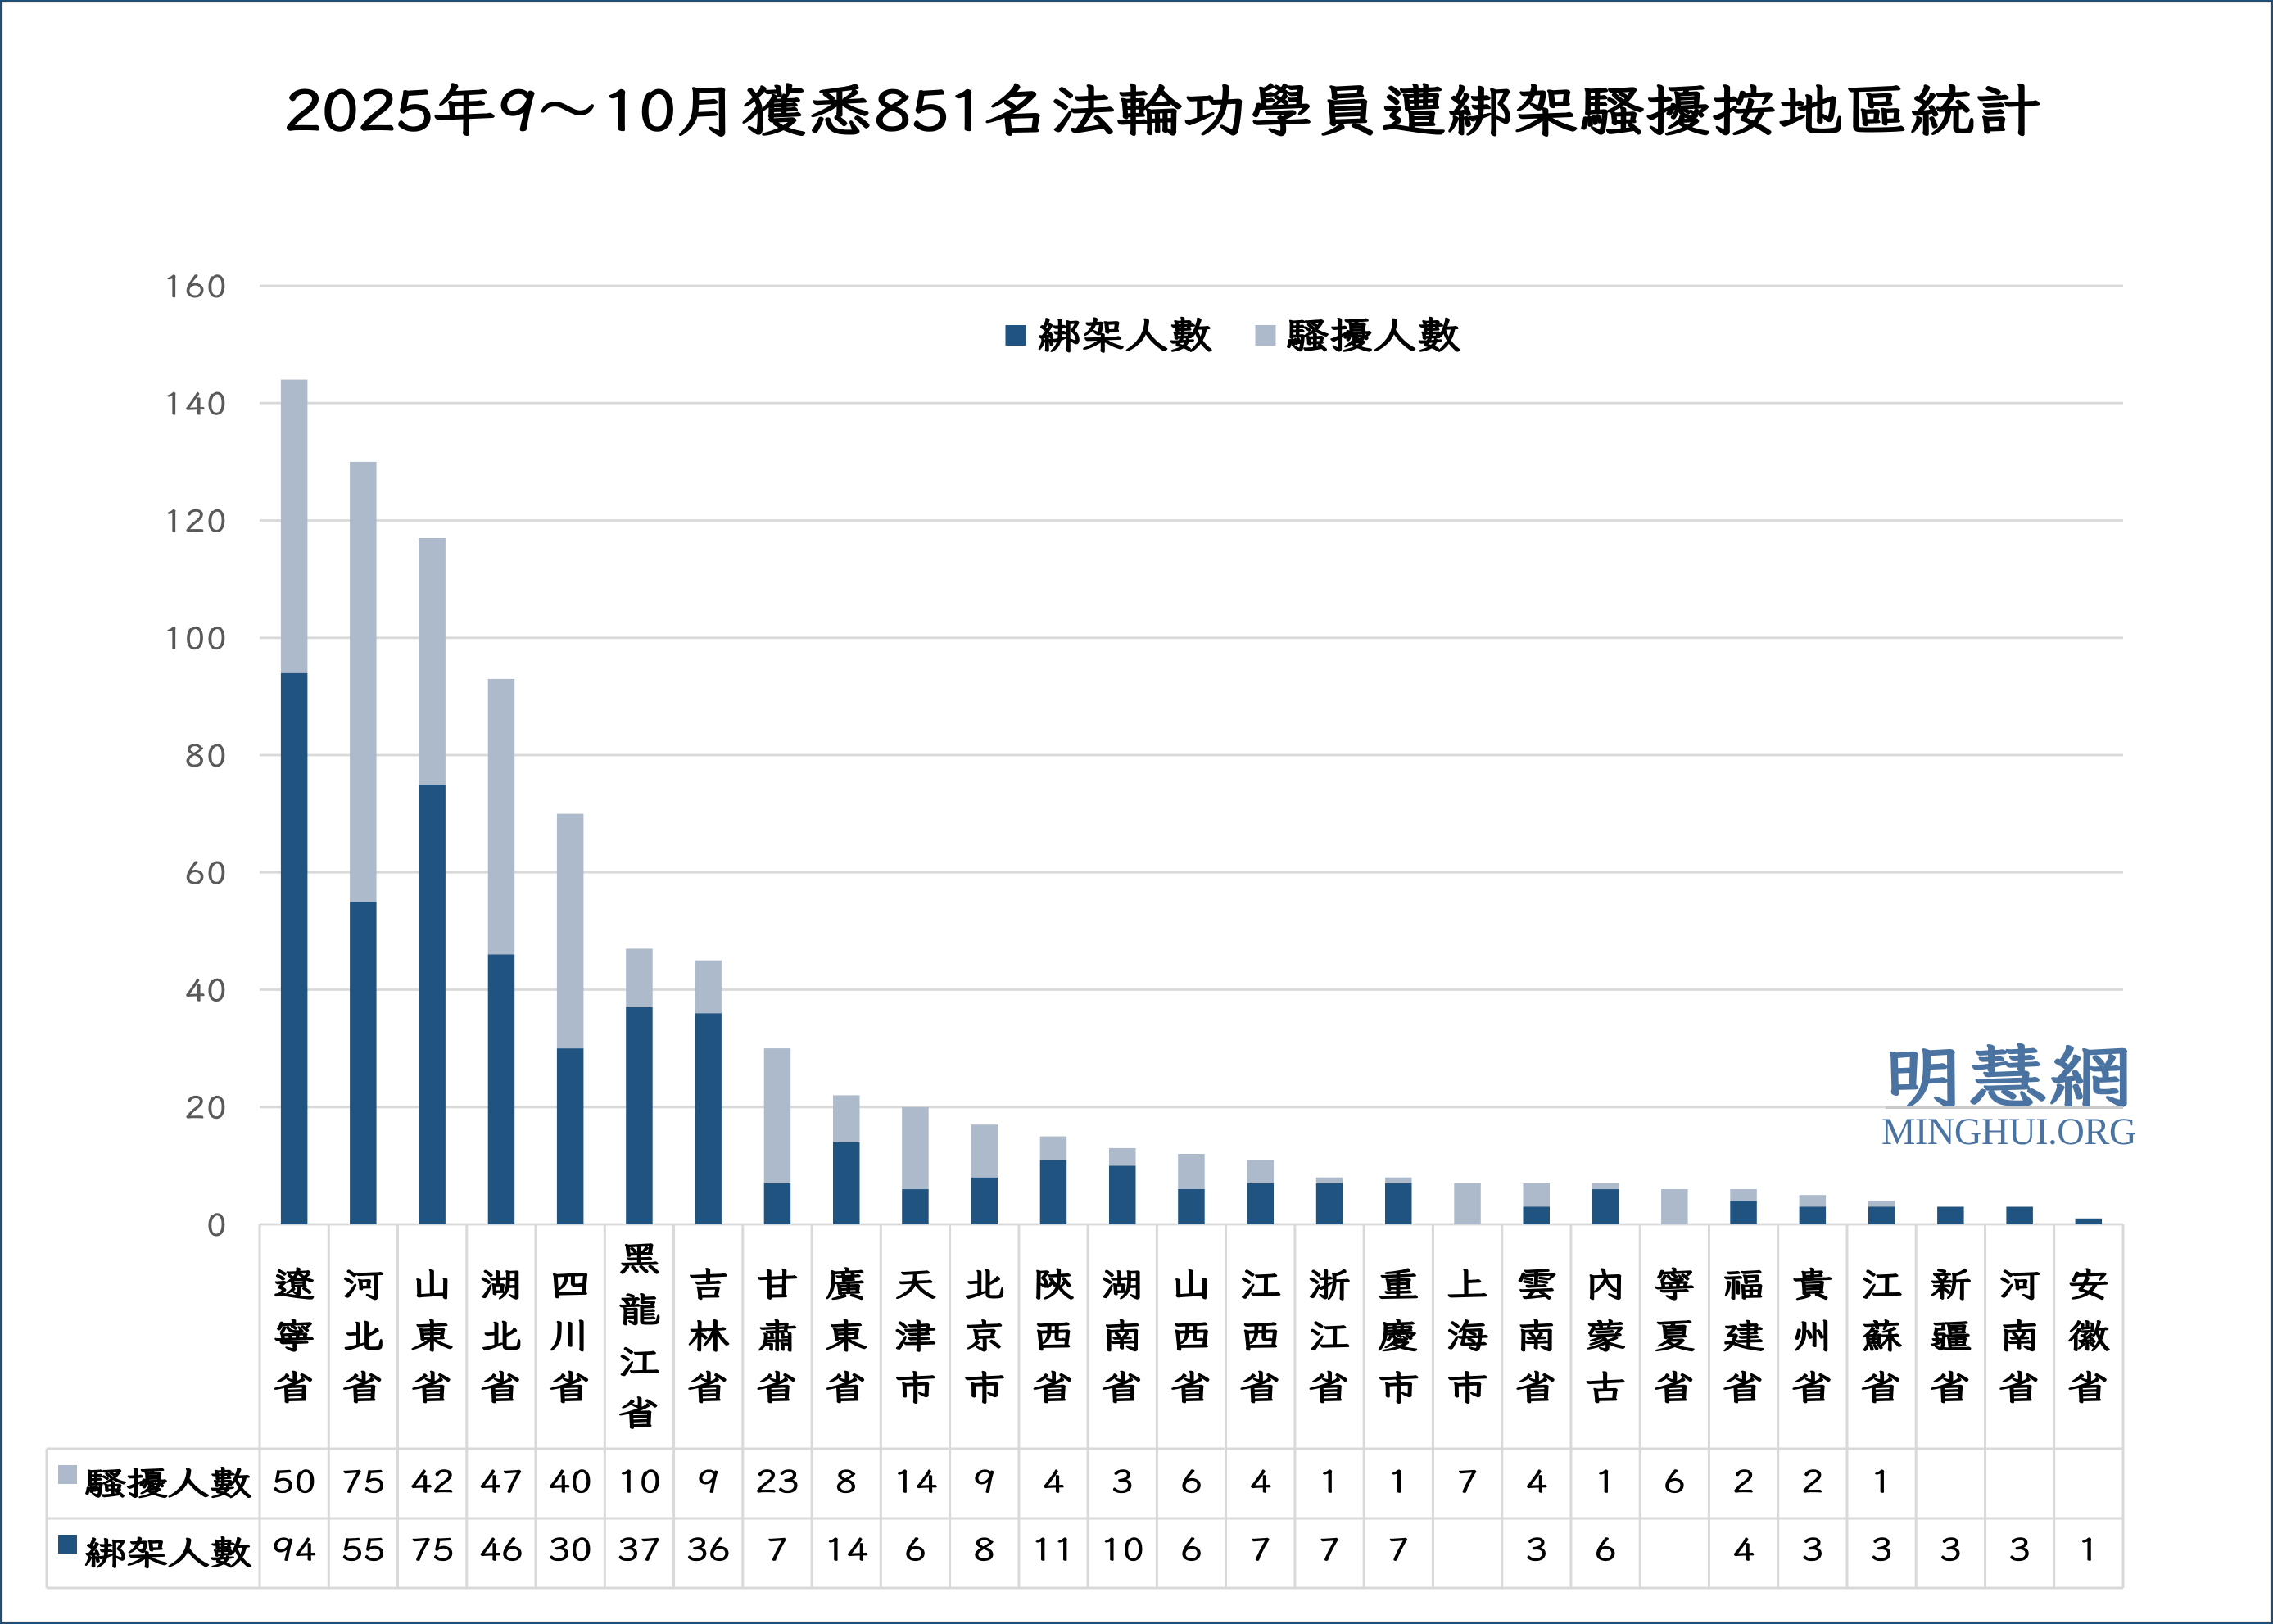 This screenshot has height=1624, width=2273. Describe the element at coordinates (2008, 1132) in the screenshot. I see `svg-text: MINGHUI.ORG` at that location.